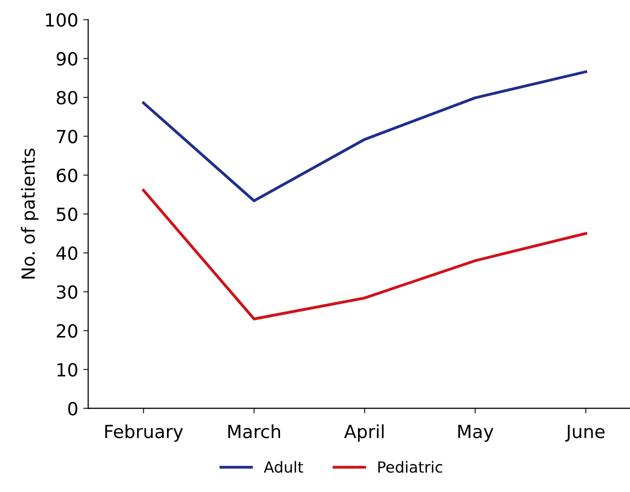  I want to click on y-tick-label: 20, so click(67, 331).